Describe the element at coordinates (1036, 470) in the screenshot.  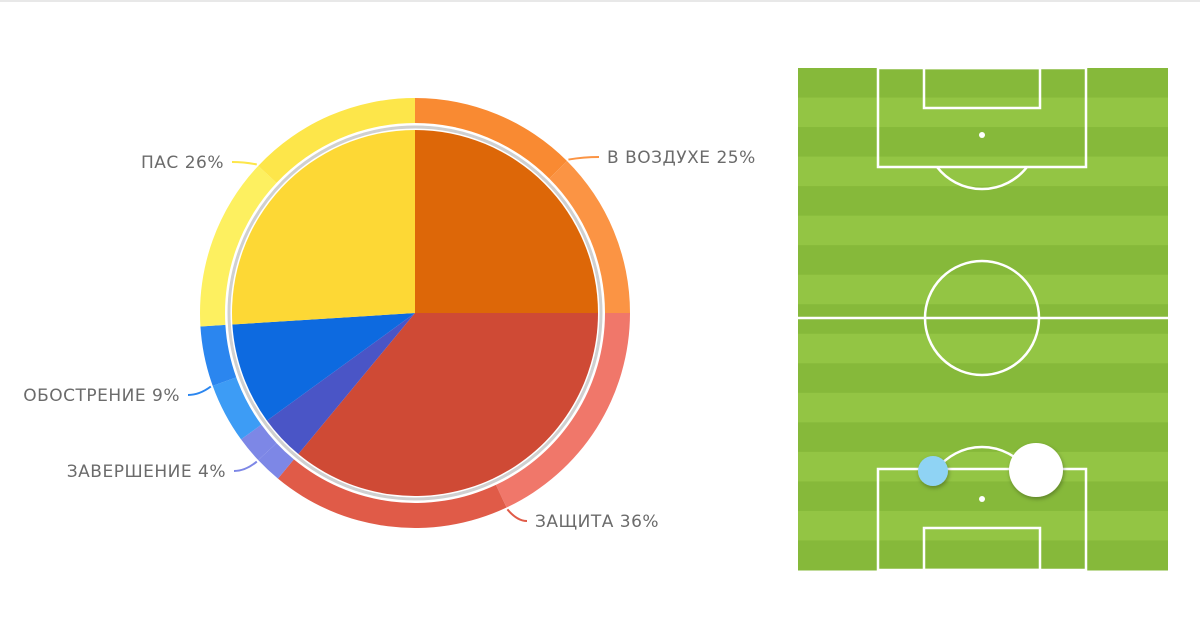
I see `white-player-marker` at that location.